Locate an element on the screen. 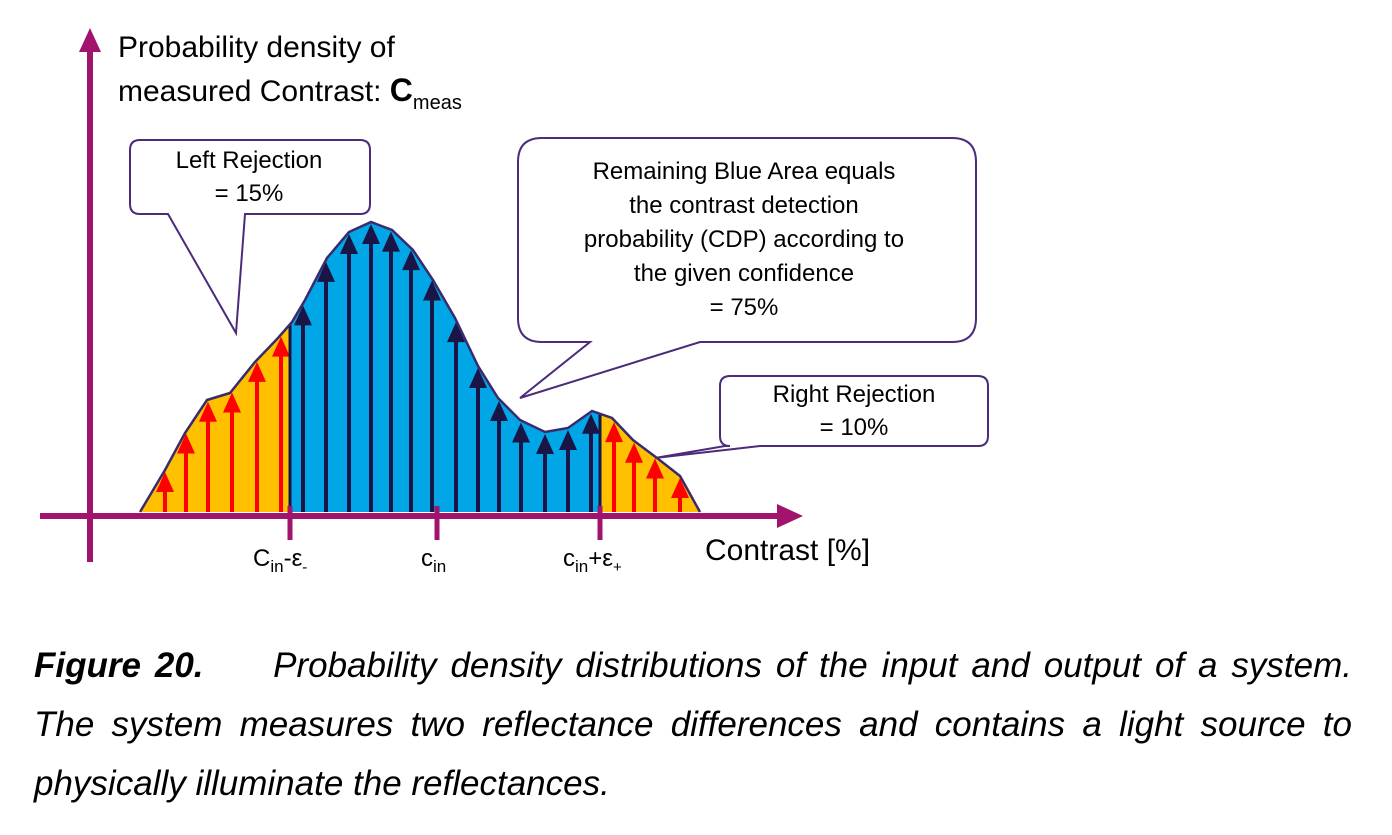  right-rejection-area is located at coordinates (650, 462).